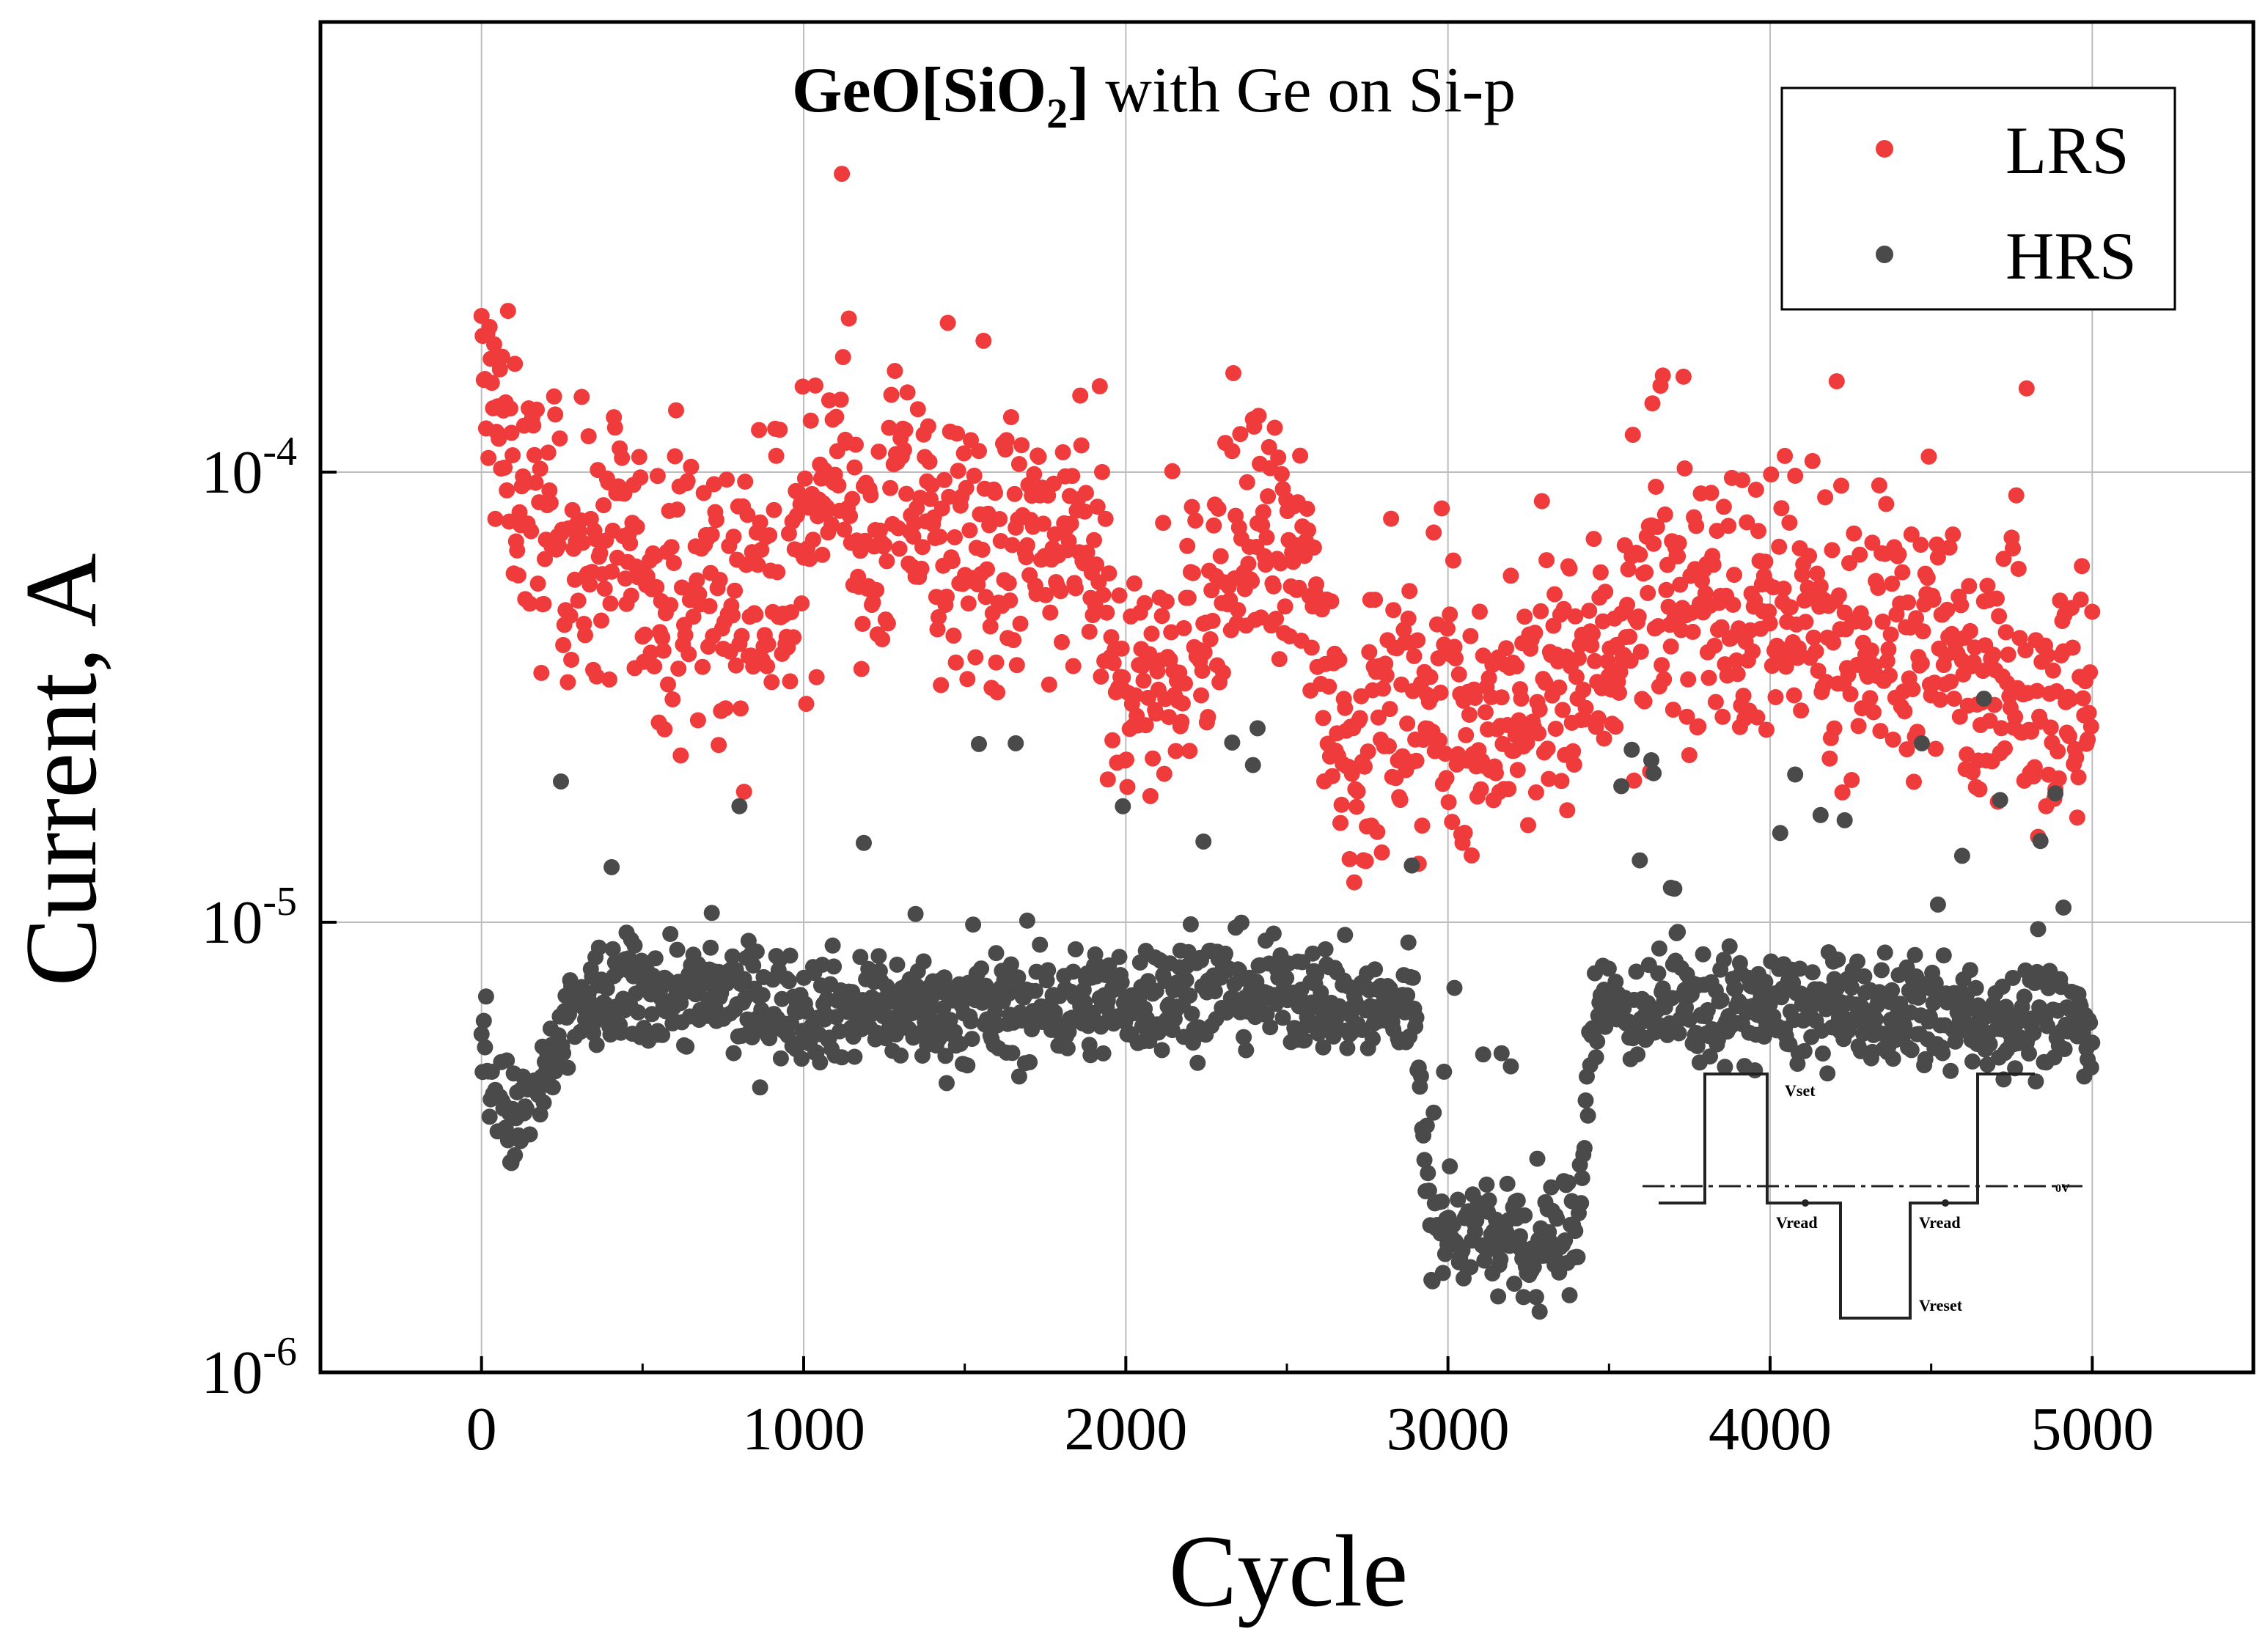  Describe the element at coordinates (2062, 1188) in the screenshot. I see `inset-label-0v: 0V` at that location.